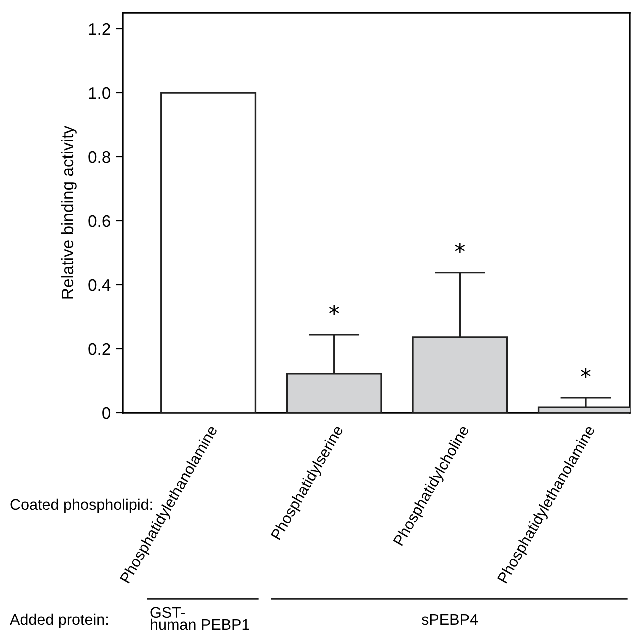 Image resolution: width=644 pixels, height=633 pixels. What do you see at coordinates (450, 620) in the screenshot?
I see `text: sPEBP4` at bounding box center [450, 620].